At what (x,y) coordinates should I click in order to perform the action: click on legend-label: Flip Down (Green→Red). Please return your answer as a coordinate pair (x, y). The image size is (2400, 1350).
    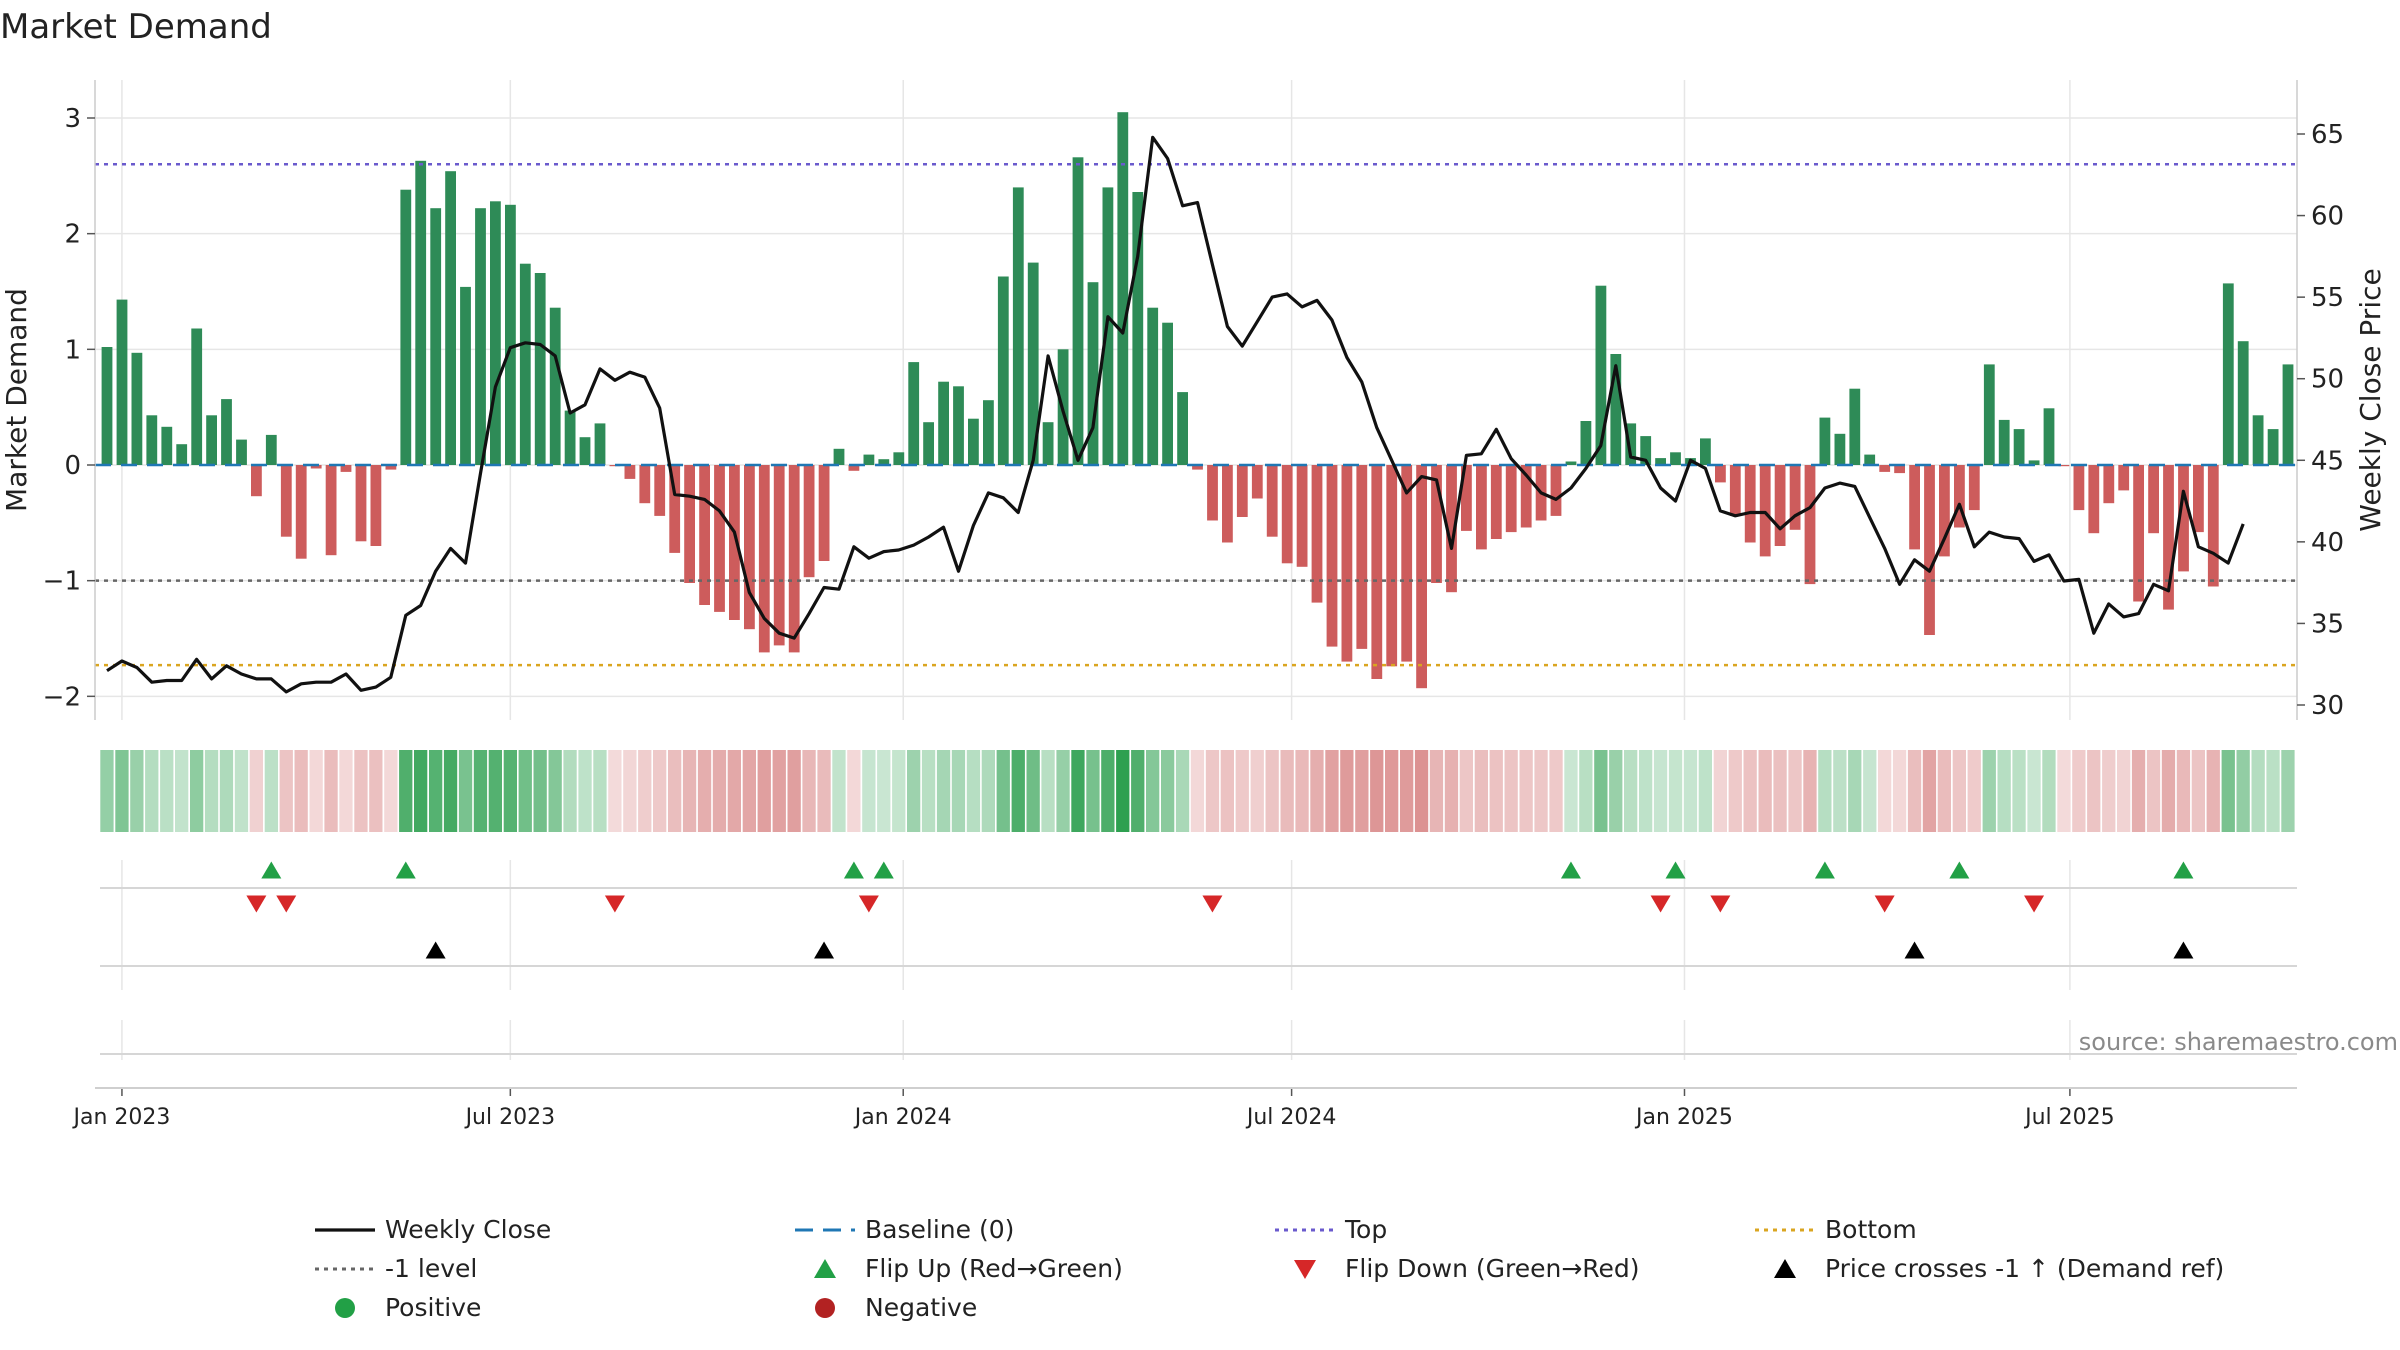
    Looking at the image, I should click on (1492, 1268).